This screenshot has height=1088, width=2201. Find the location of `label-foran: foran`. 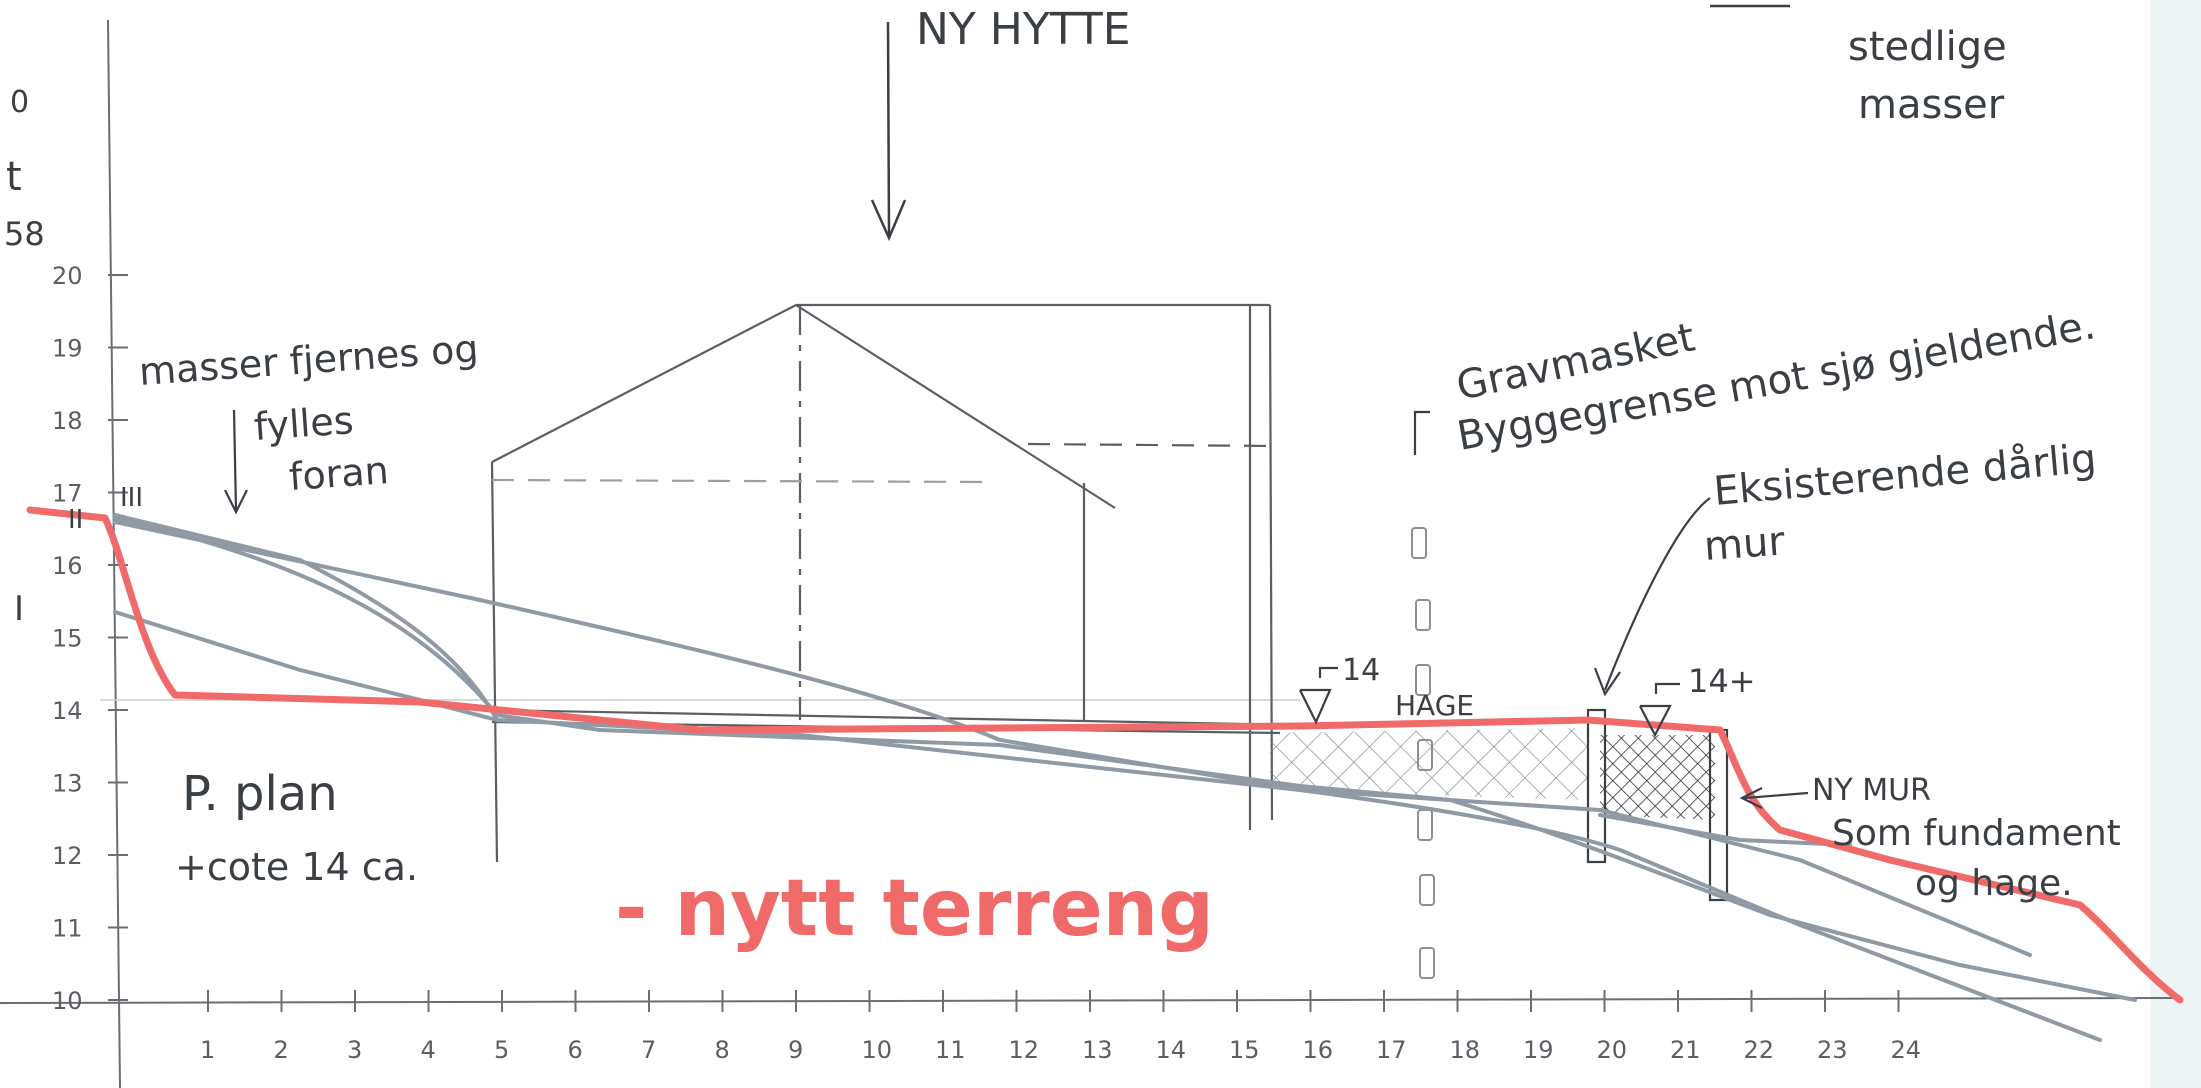

label-foran: foran is located at coordinates (339, 473).